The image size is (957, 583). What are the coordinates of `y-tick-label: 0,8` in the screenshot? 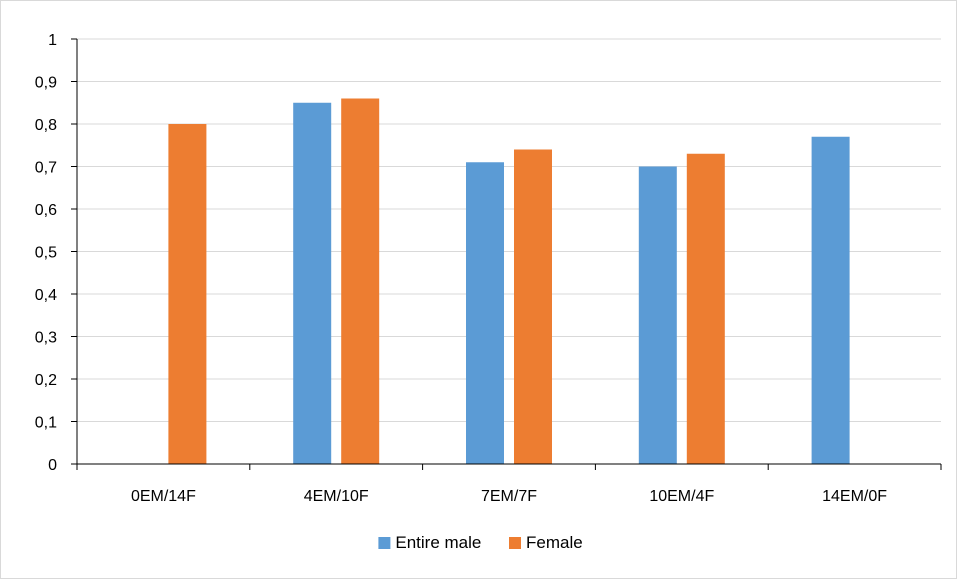 It's located at (46, 125).